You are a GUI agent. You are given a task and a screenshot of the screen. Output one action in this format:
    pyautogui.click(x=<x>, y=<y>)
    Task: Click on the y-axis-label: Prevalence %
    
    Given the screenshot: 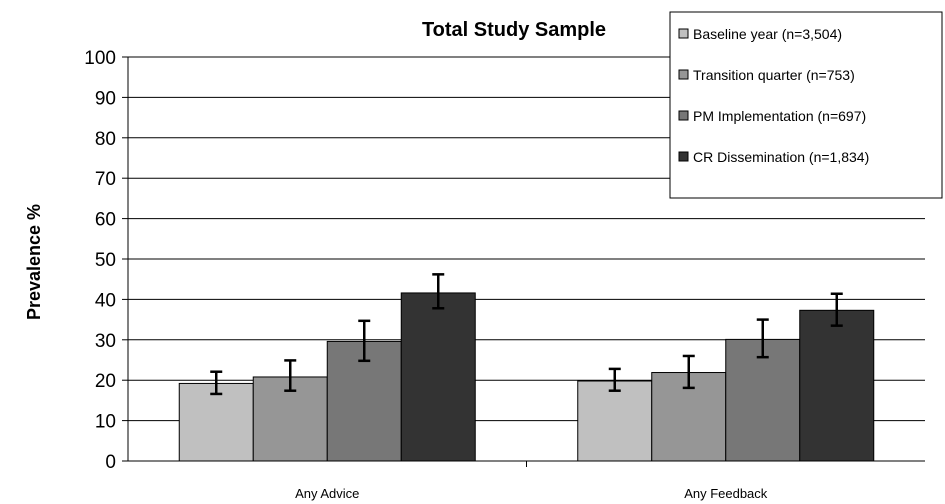 What is the action you would take?
    pyautogui.click(x=34, y=262)
    